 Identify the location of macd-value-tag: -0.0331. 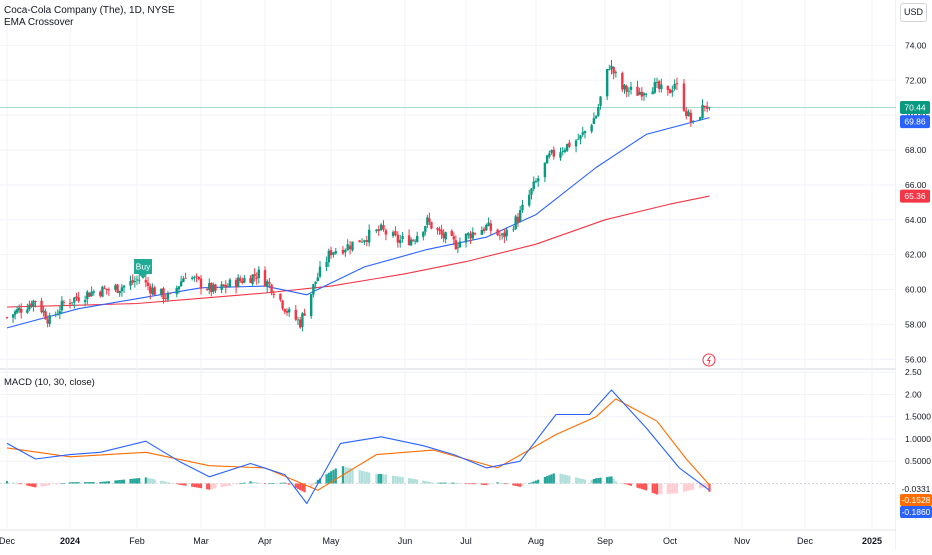
(916, 489).